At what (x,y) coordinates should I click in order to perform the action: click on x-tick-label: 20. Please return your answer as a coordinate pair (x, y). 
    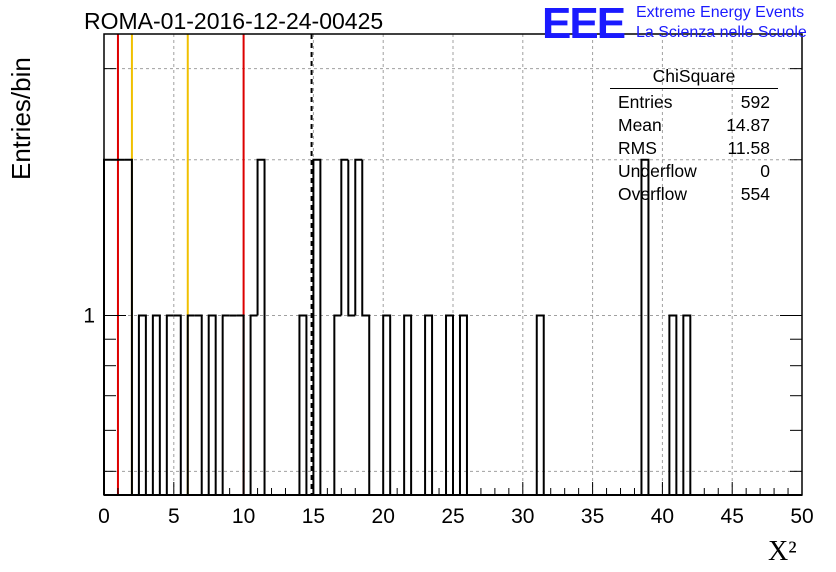
    Looking at the image, I should click on (383, 516).